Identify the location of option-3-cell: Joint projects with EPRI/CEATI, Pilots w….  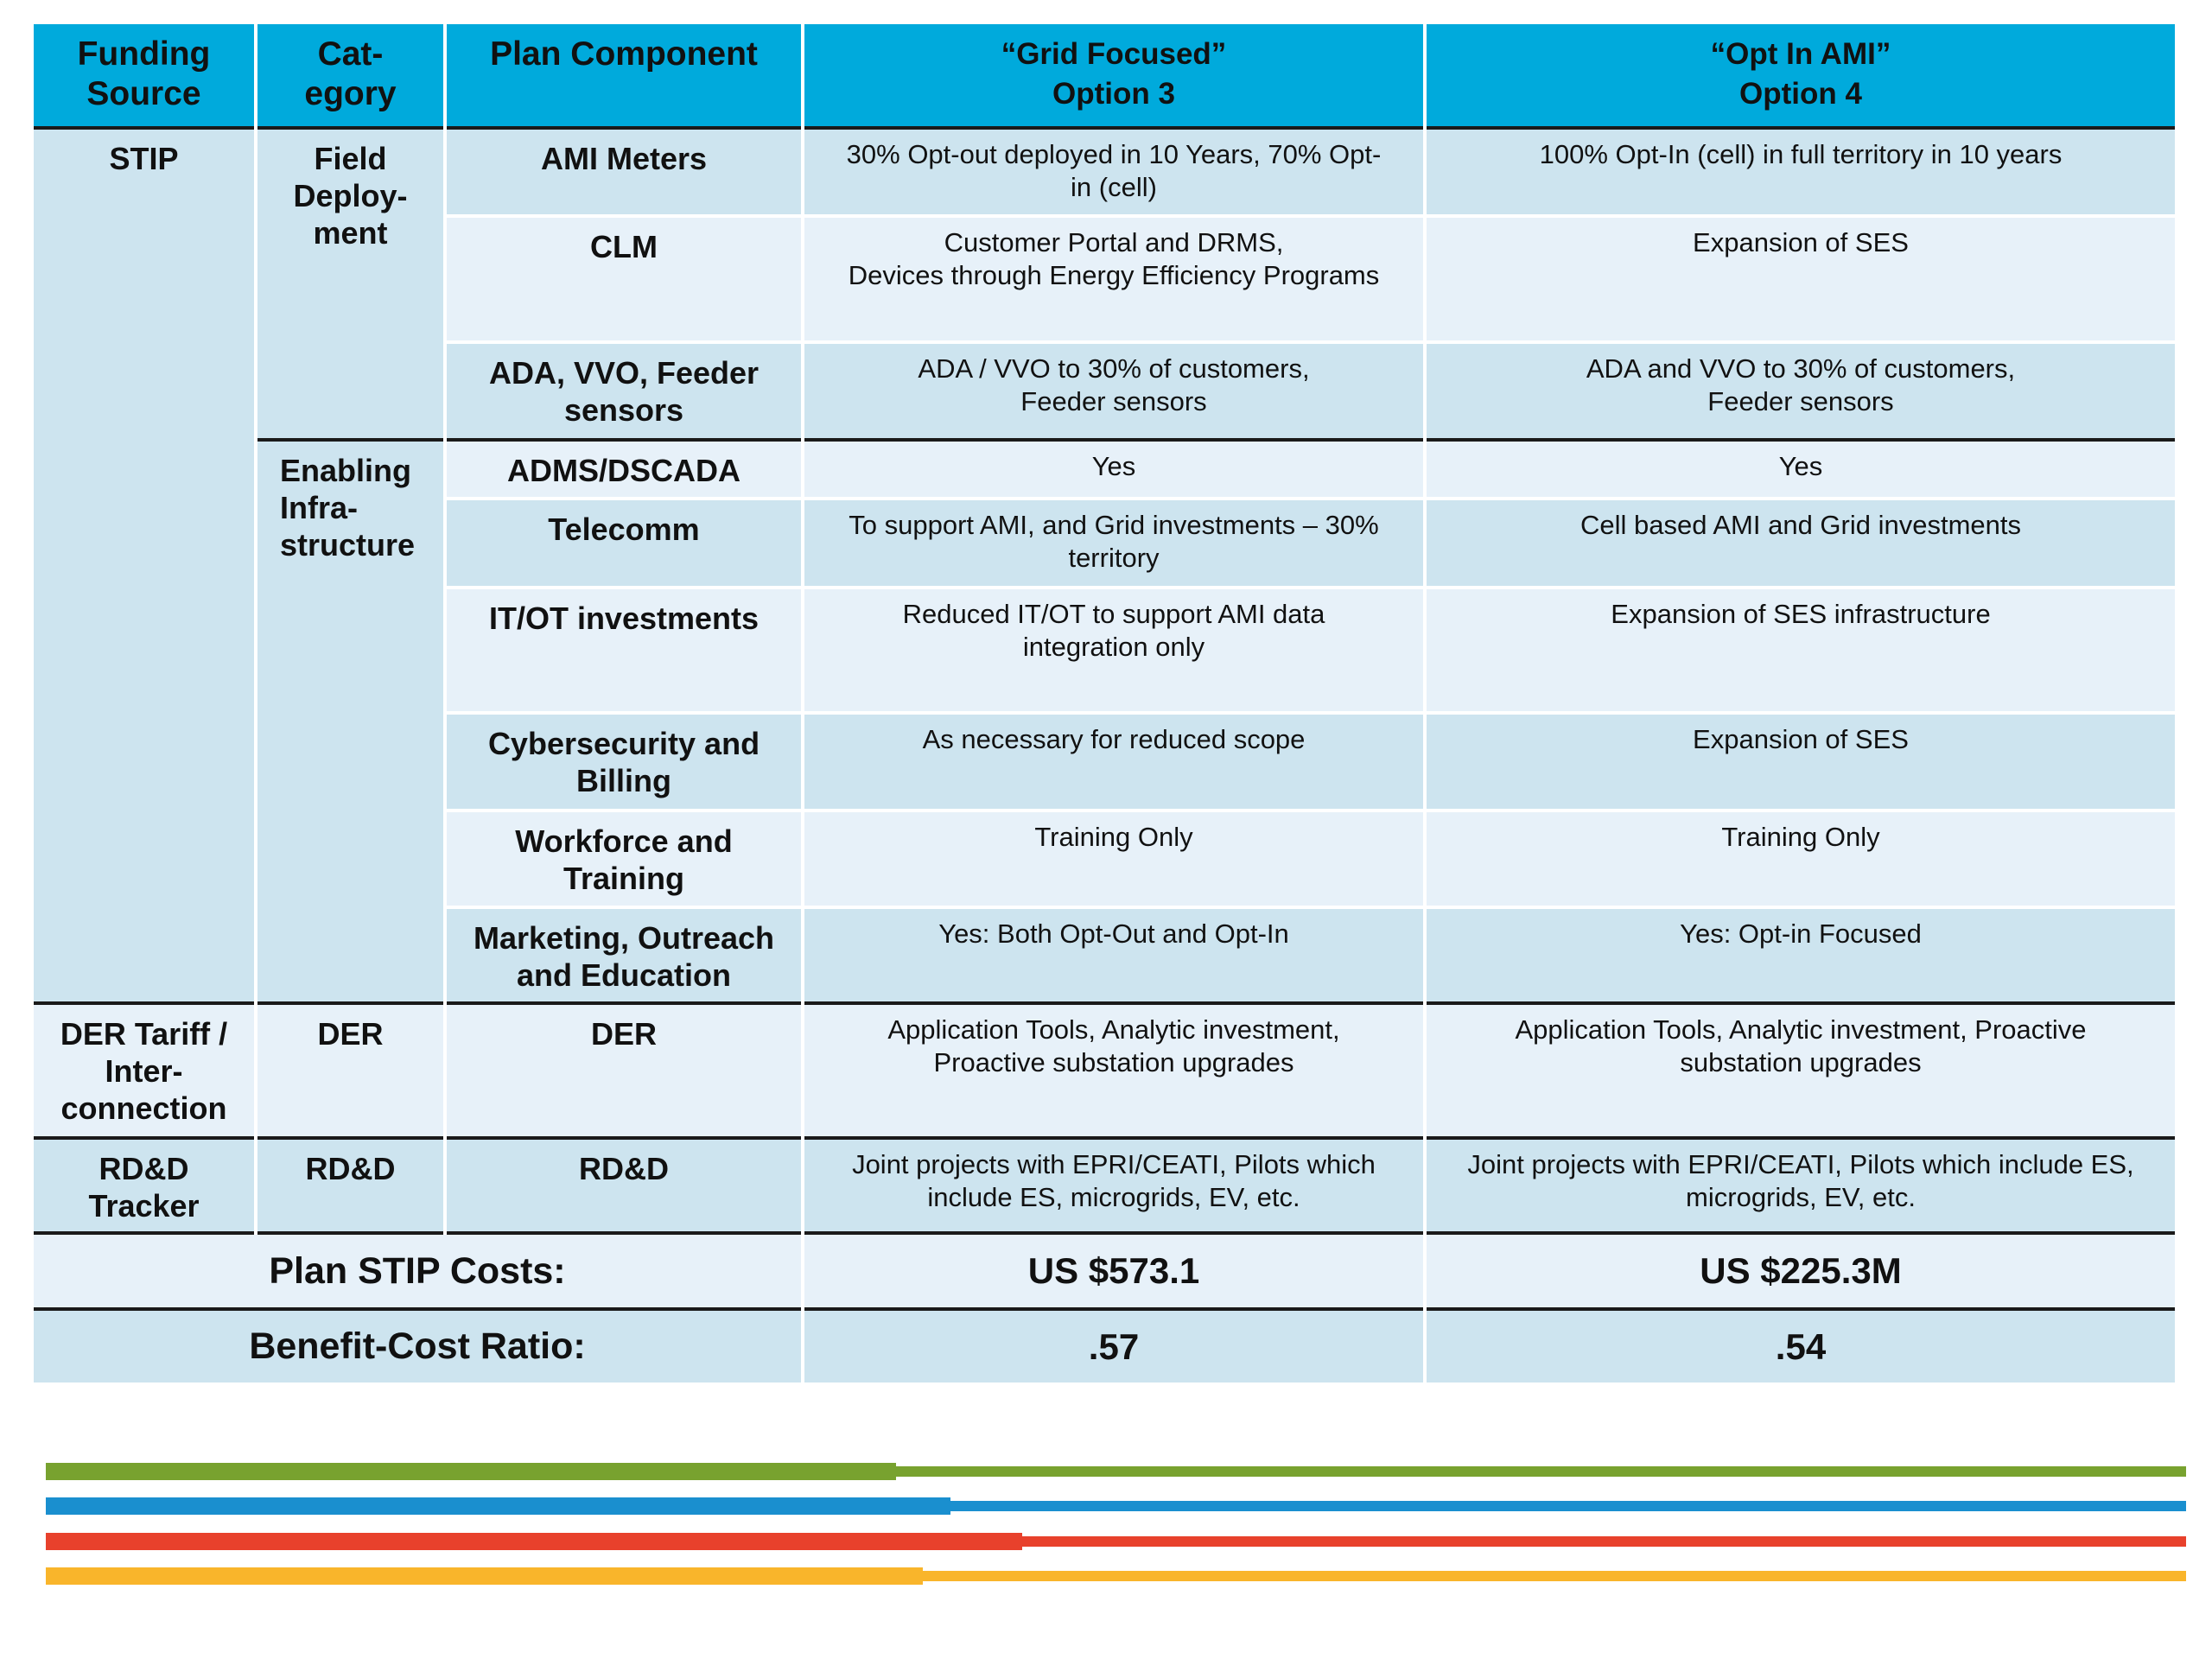
(1114, 1185).